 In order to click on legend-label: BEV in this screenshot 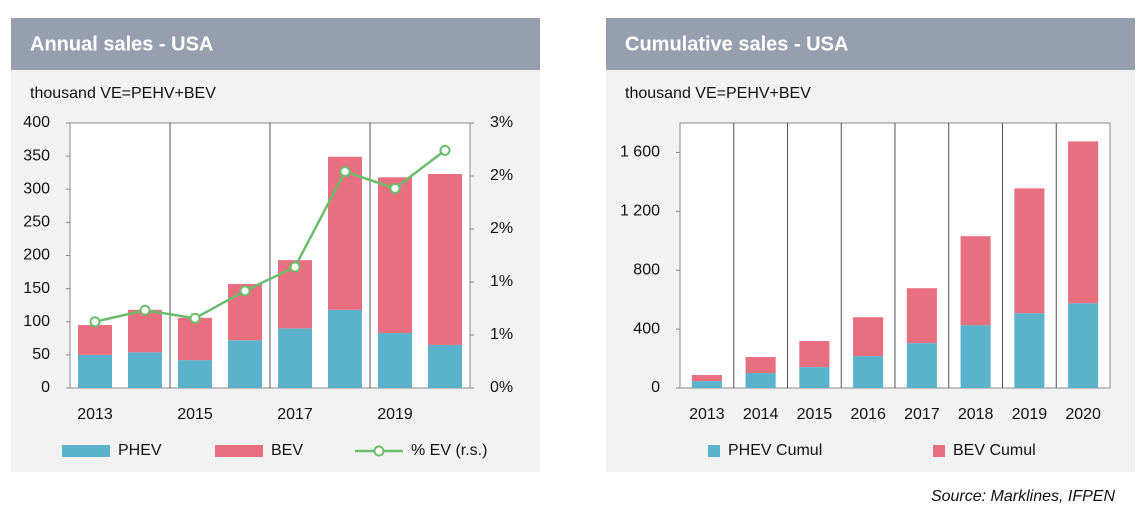, I will do `click(287, 450)`.